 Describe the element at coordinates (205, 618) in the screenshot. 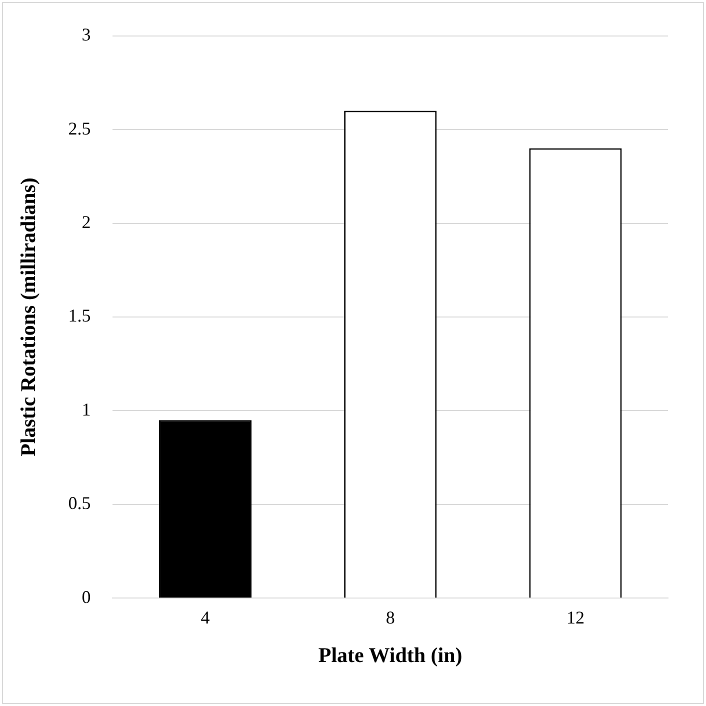

I see `x-tick-label: 4` at that location.